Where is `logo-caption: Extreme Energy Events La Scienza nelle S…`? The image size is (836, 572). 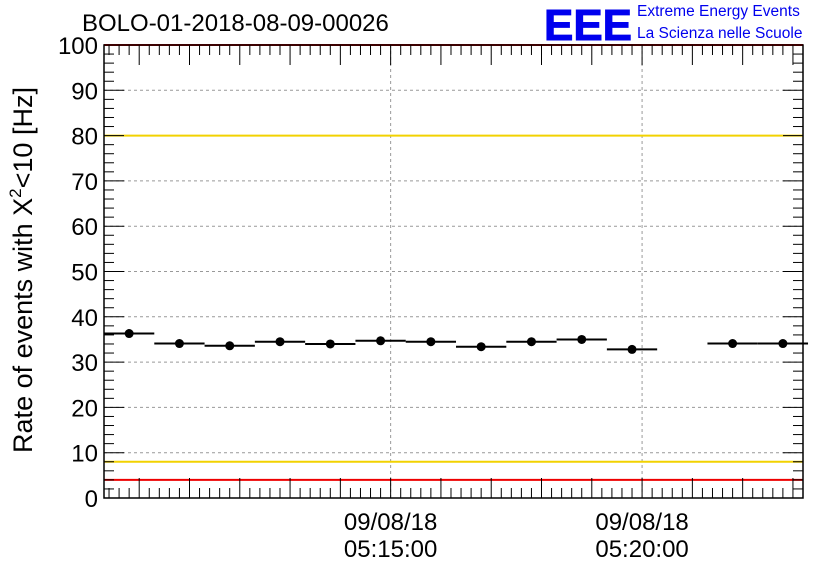
logo-caption: Extreme Energy Events La Scienza nelle S… is located at coordinates (719, 23).